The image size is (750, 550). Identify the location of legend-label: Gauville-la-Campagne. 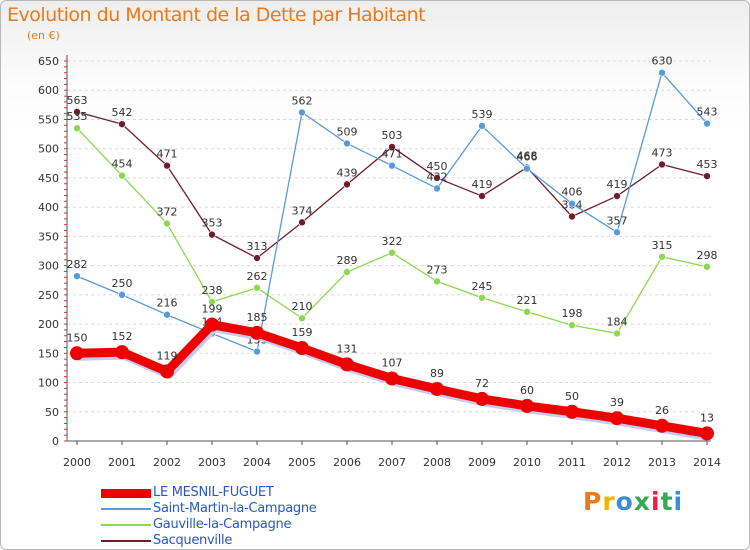
(222, 524).